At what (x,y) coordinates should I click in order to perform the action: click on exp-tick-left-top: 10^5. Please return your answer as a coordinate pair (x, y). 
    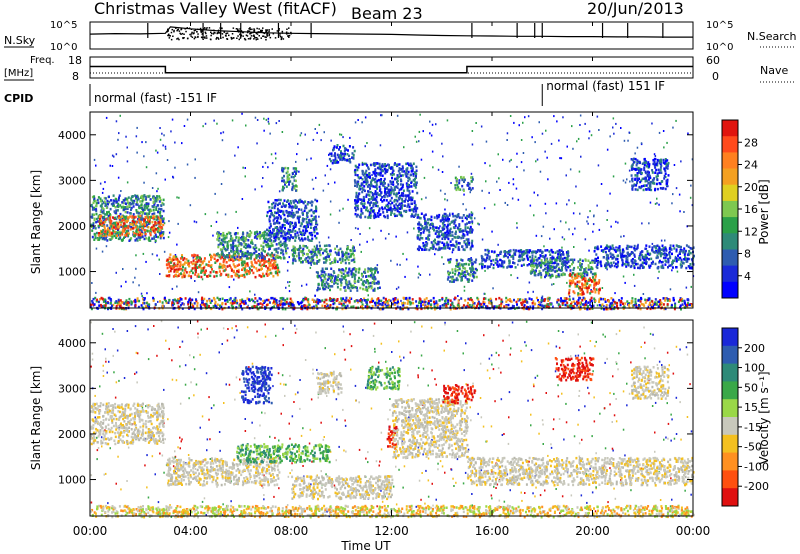
    Looking at the image, I should click on (63, 25).